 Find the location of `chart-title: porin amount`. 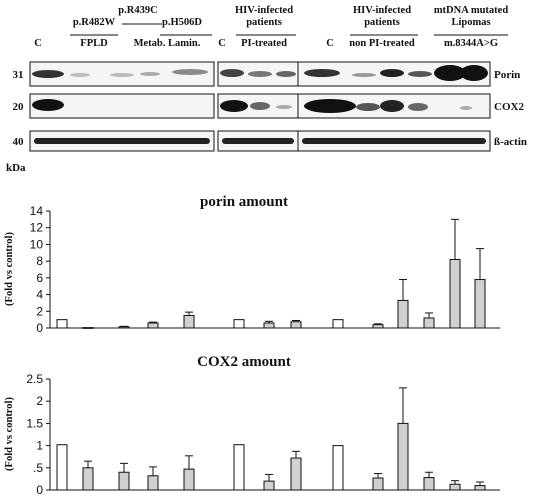

chart-title: porin amount is located at coordinates (244, 202).